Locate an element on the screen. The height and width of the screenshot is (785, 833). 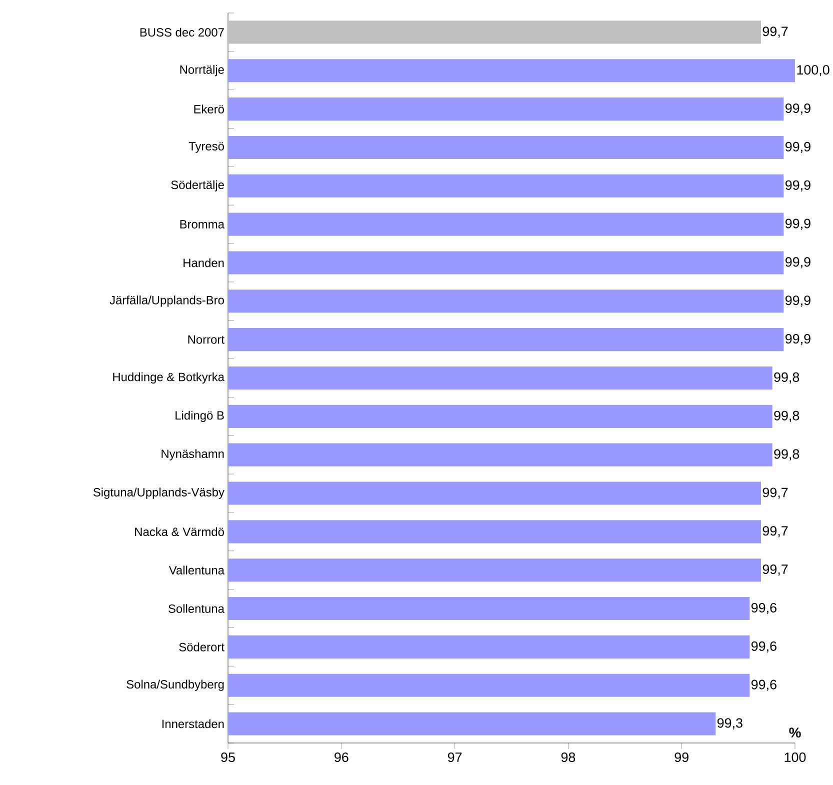
x-tick-label: 96 is located at coordinates (341, 757).